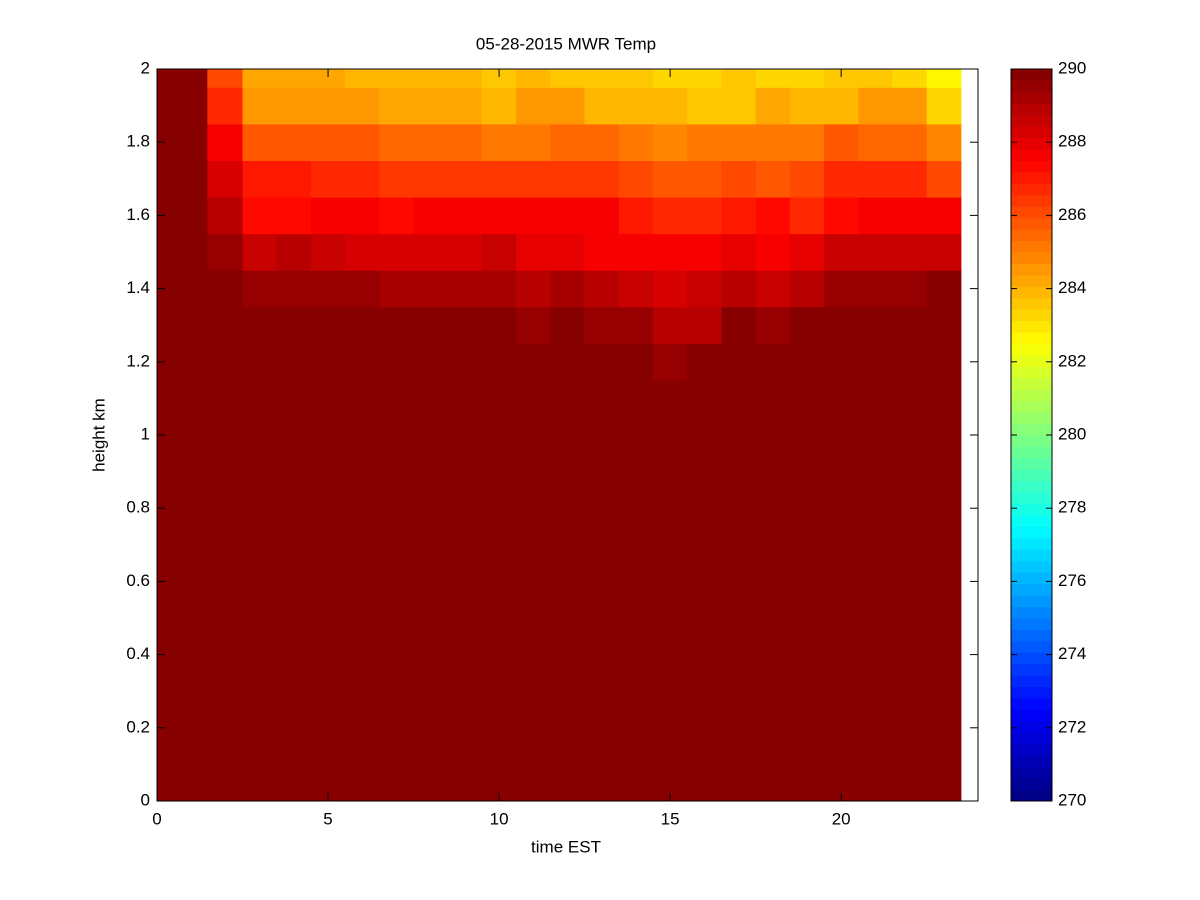 This screenshot has height=900, width=1200. I want to click on x-tick-label: 10, so click(499, 818).